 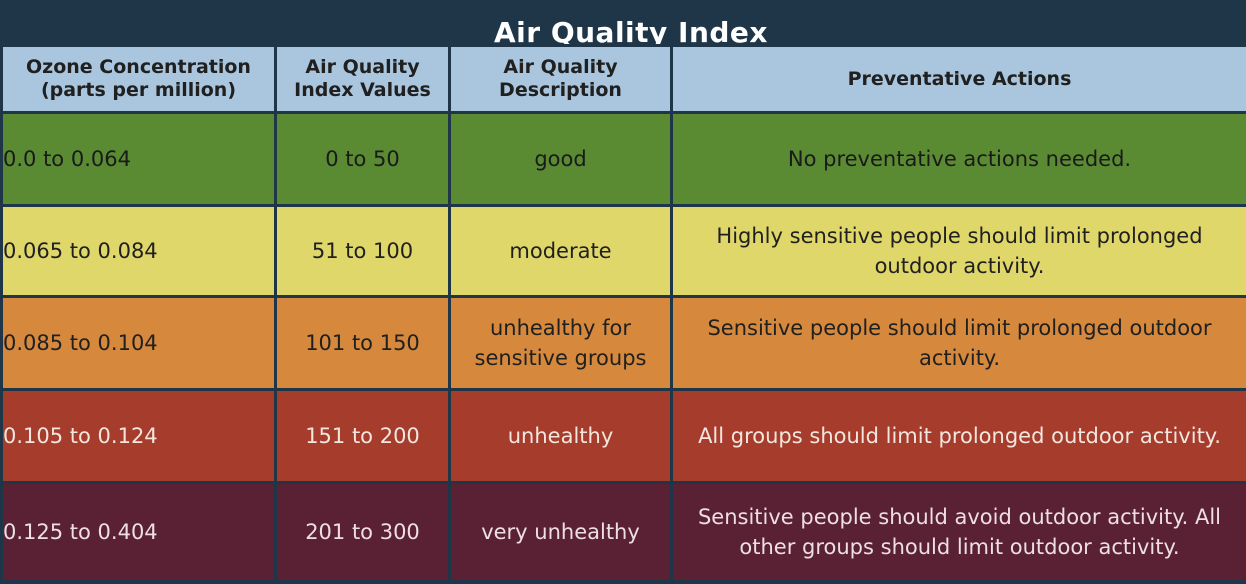 What do you see at coordinates (560, 251) in the screenshot?
I see `aqi-description-cell: moderate` at bounding box center [560, 251].